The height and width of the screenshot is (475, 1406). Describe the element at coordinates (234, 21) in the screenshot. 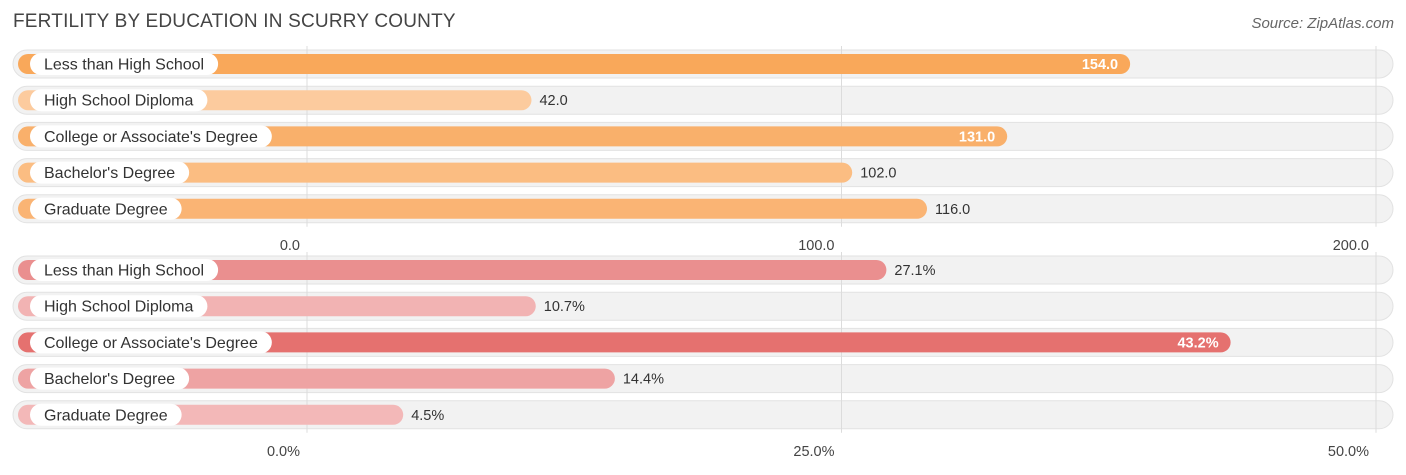

I see `chart-title: FERTILITY BY EDUCATION IN SCURRY COUNTY` at that location.